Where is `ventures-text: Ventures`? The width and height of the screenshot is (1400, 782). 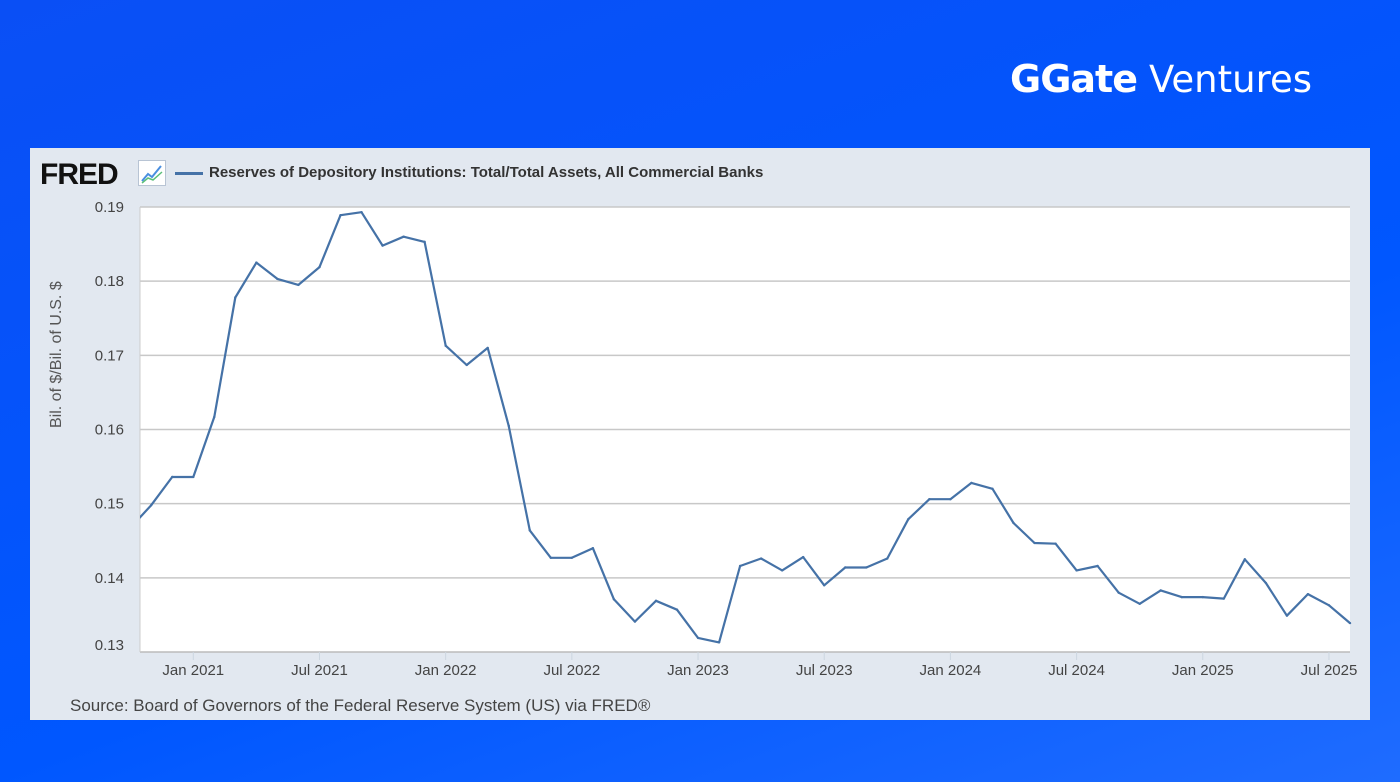 ventures-text: Ventures is located at coordinates (1230, 79).